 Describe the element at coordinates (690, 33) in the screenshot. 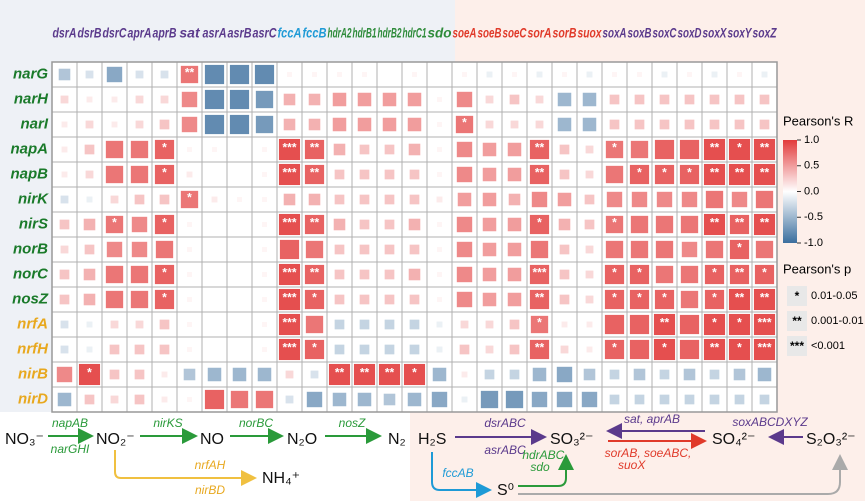

I see `column-label: soxD` at that location.